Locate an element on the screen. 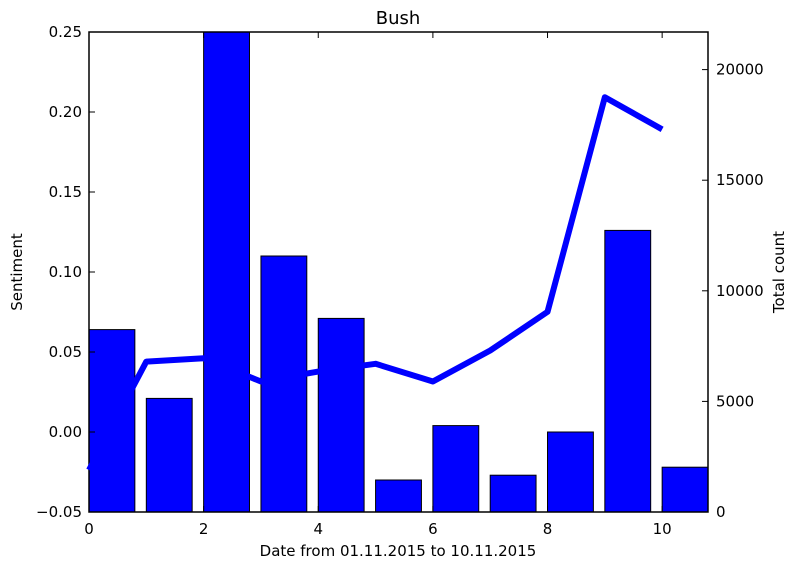 The width and height of the screenshot is (799, 570). x-axis-label: Date from 01.11.2015 to 10.11.2015 is located at coordinates (398, 551).